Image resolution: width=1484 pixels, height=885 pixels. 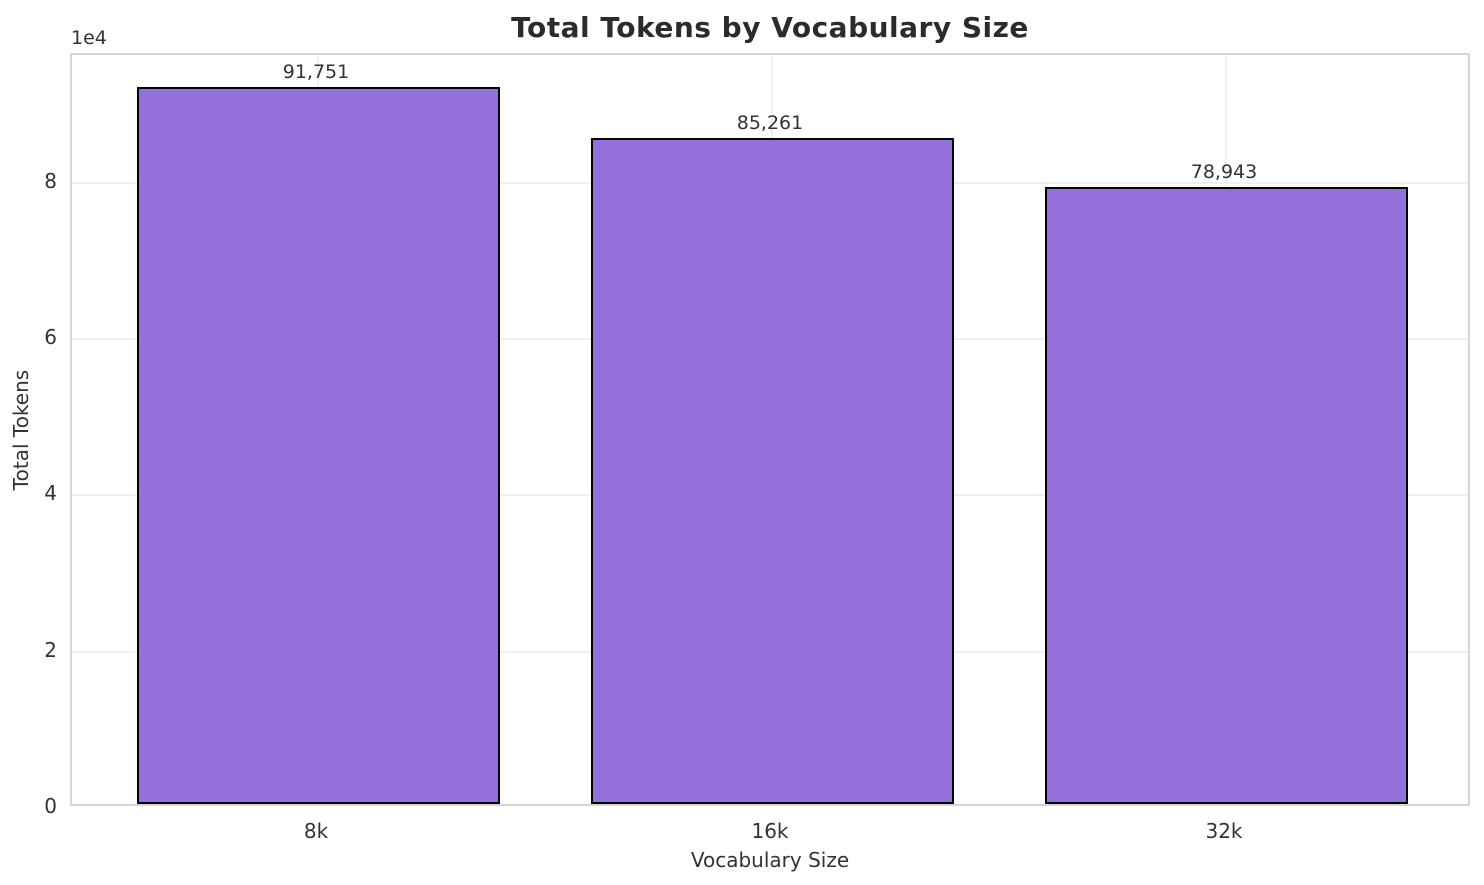 I want to click on y-tick-label: 2, so click(x=50, y=649).